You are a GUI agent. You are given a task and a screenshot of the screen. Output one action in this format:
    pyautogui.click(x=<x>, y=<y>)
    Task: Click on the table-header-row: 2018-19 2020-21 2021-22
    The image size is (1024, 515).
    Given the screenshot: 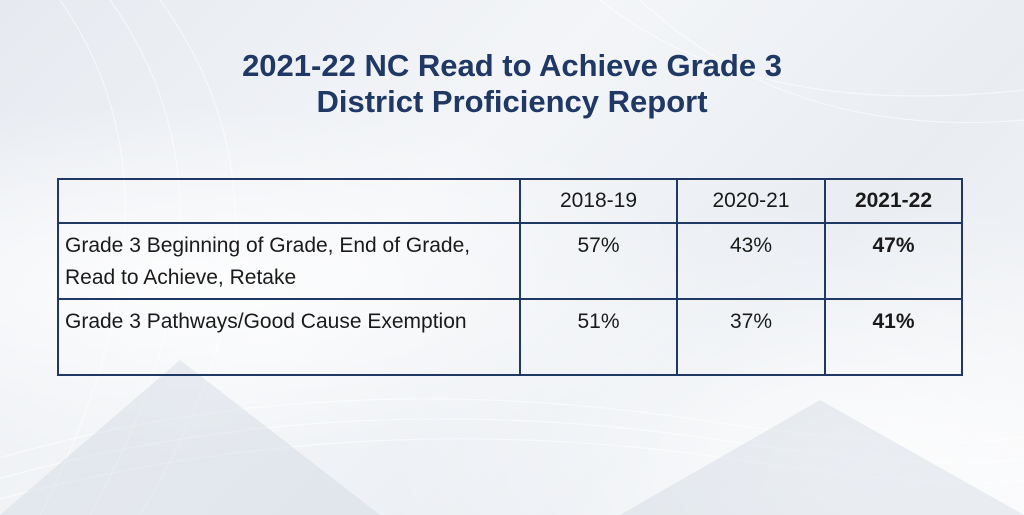 What is the action you would take?
    pyautogui.click(x=510, y=201)
    